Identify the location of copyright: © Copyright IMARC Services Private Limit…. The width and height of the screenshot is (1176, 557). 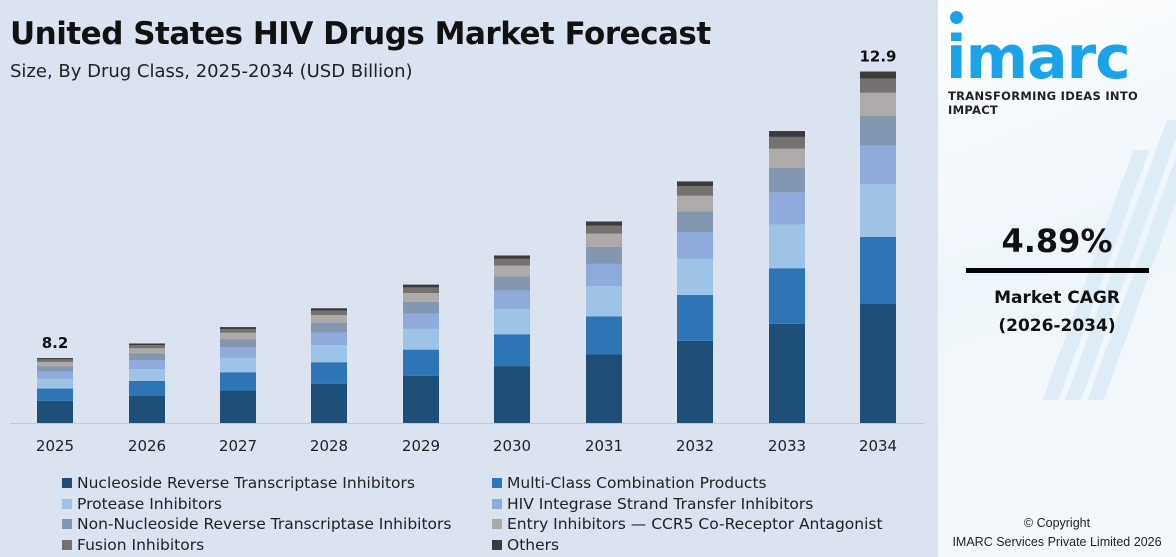
(1057, 533).